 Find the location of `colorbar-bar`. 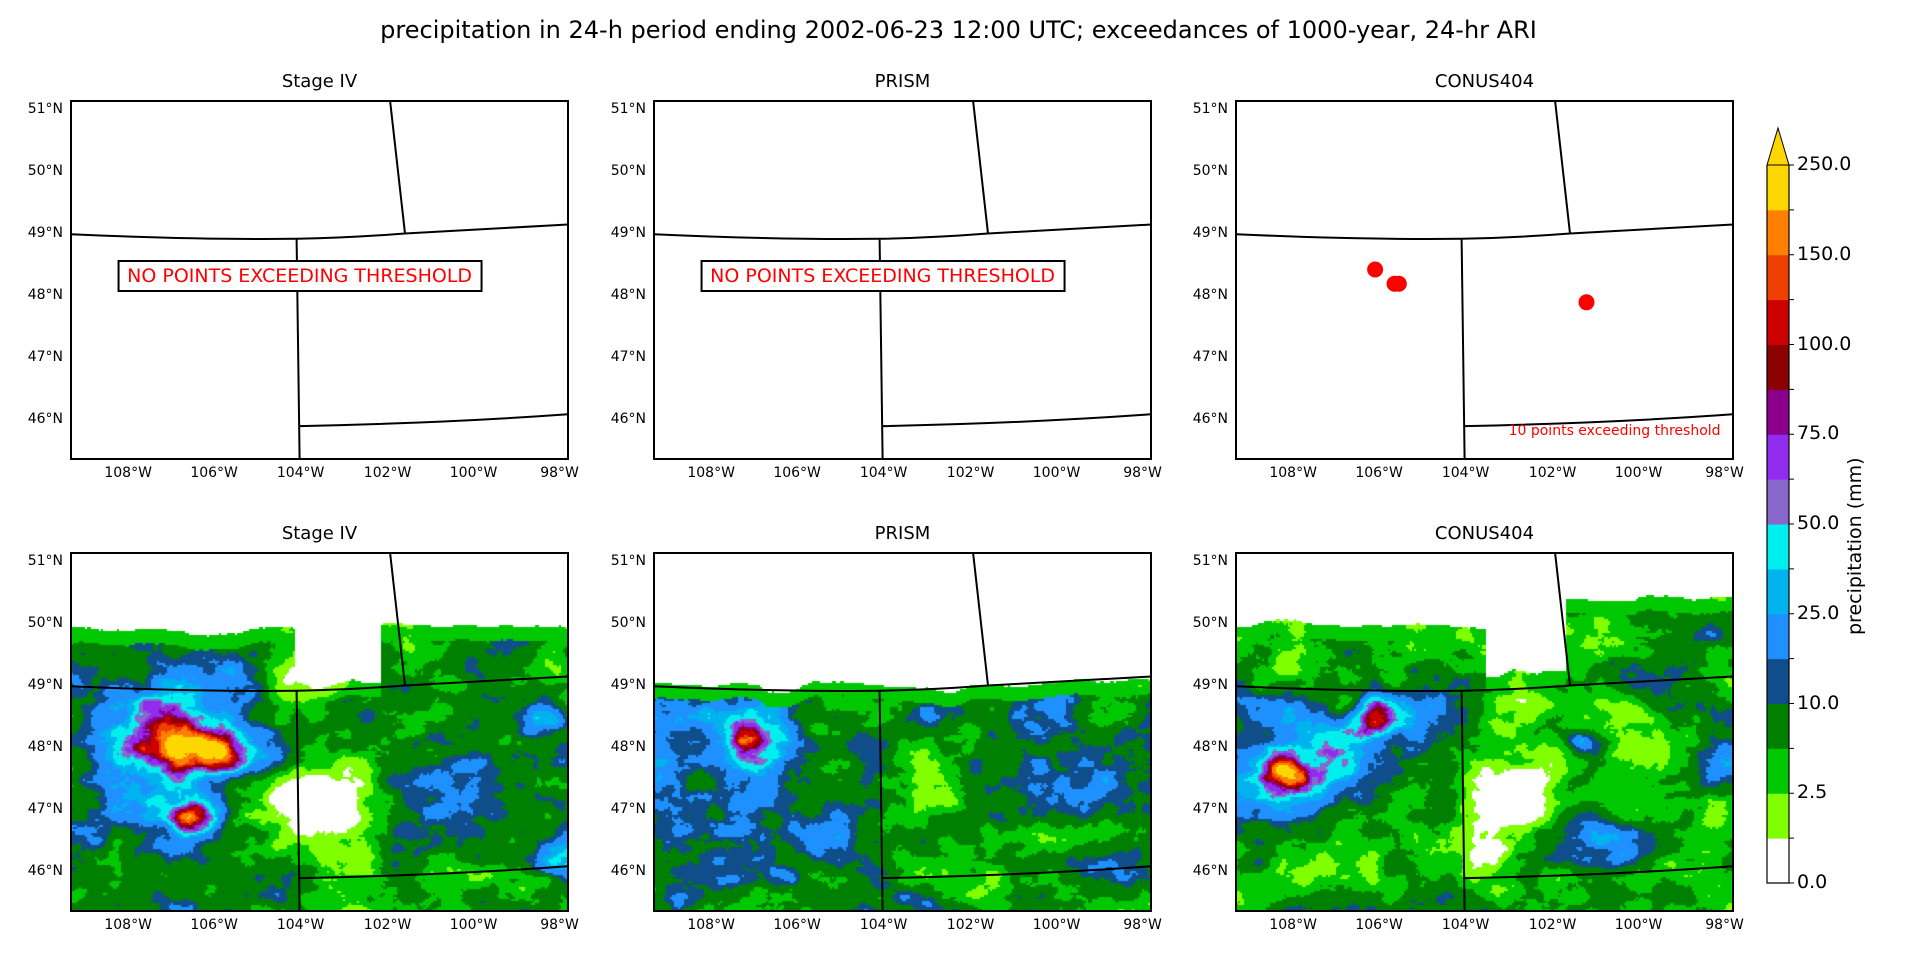

colorbar-bar is located at coordinates (1780, 505).